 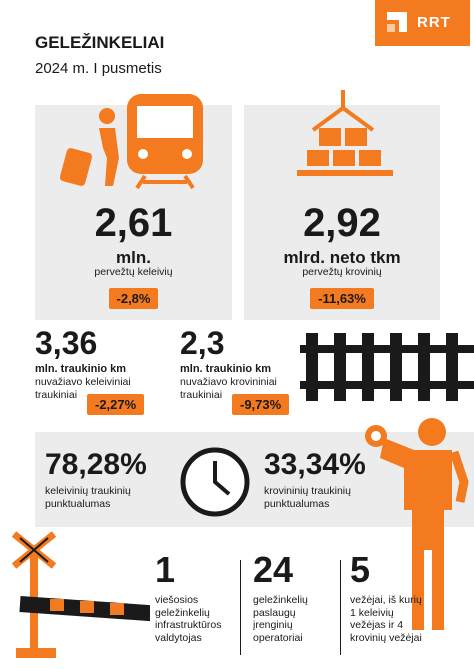 I want to click on passenger-train-km-unit: mln. traukinio km, so click(x=81, y=369).